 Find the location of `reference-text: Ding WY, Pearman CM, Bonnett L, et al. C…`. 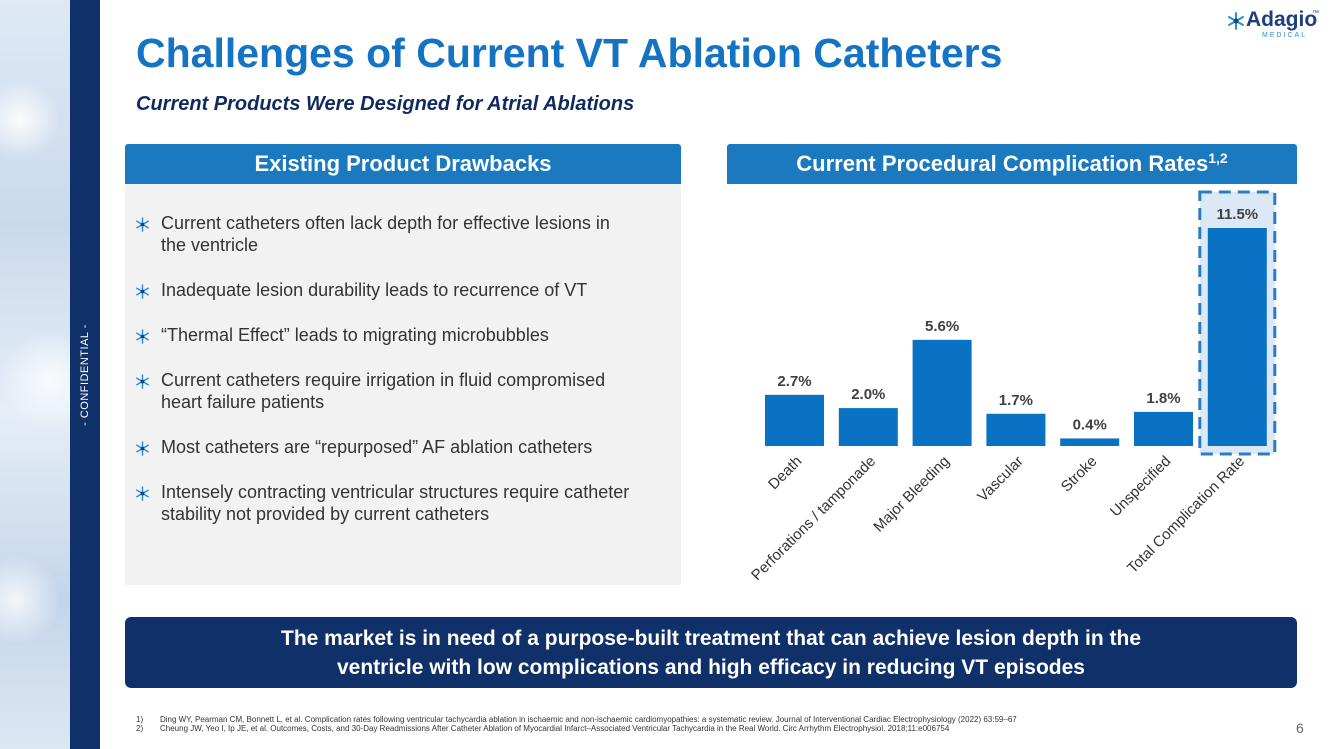

reference-text: Ding WY, Pearman CM, Bonnett L, et al. C… is located at coordinates (588, 719).